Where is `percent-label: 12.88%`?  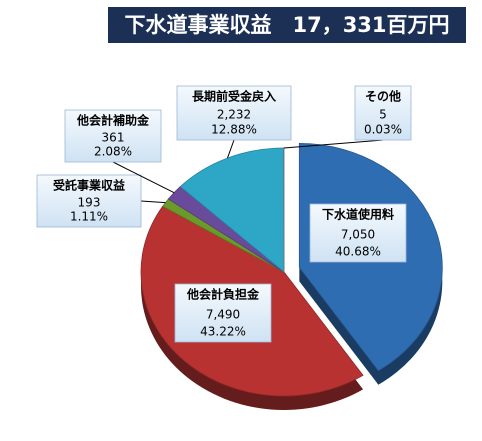 percent-label: 12.88% is located at coordinates (234, 130).